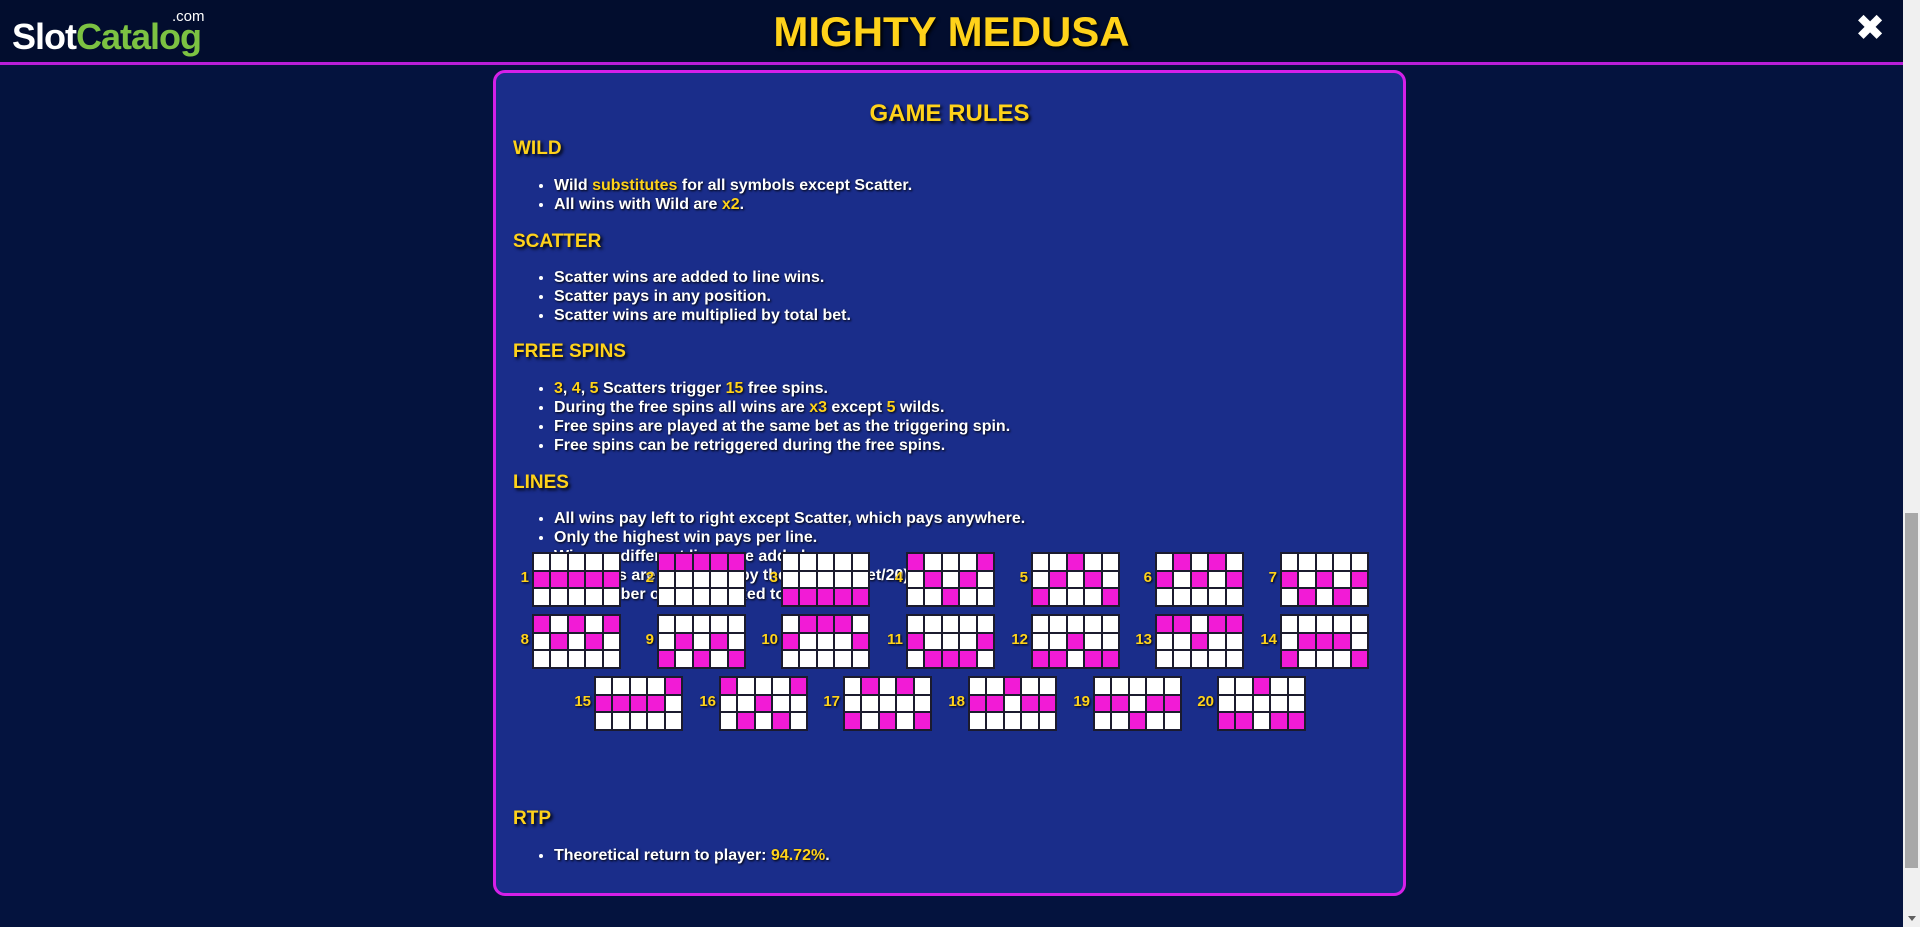 This screenshot has width=1920, height=927. I want to click on close-icon: ✖, so click(1870, 27).